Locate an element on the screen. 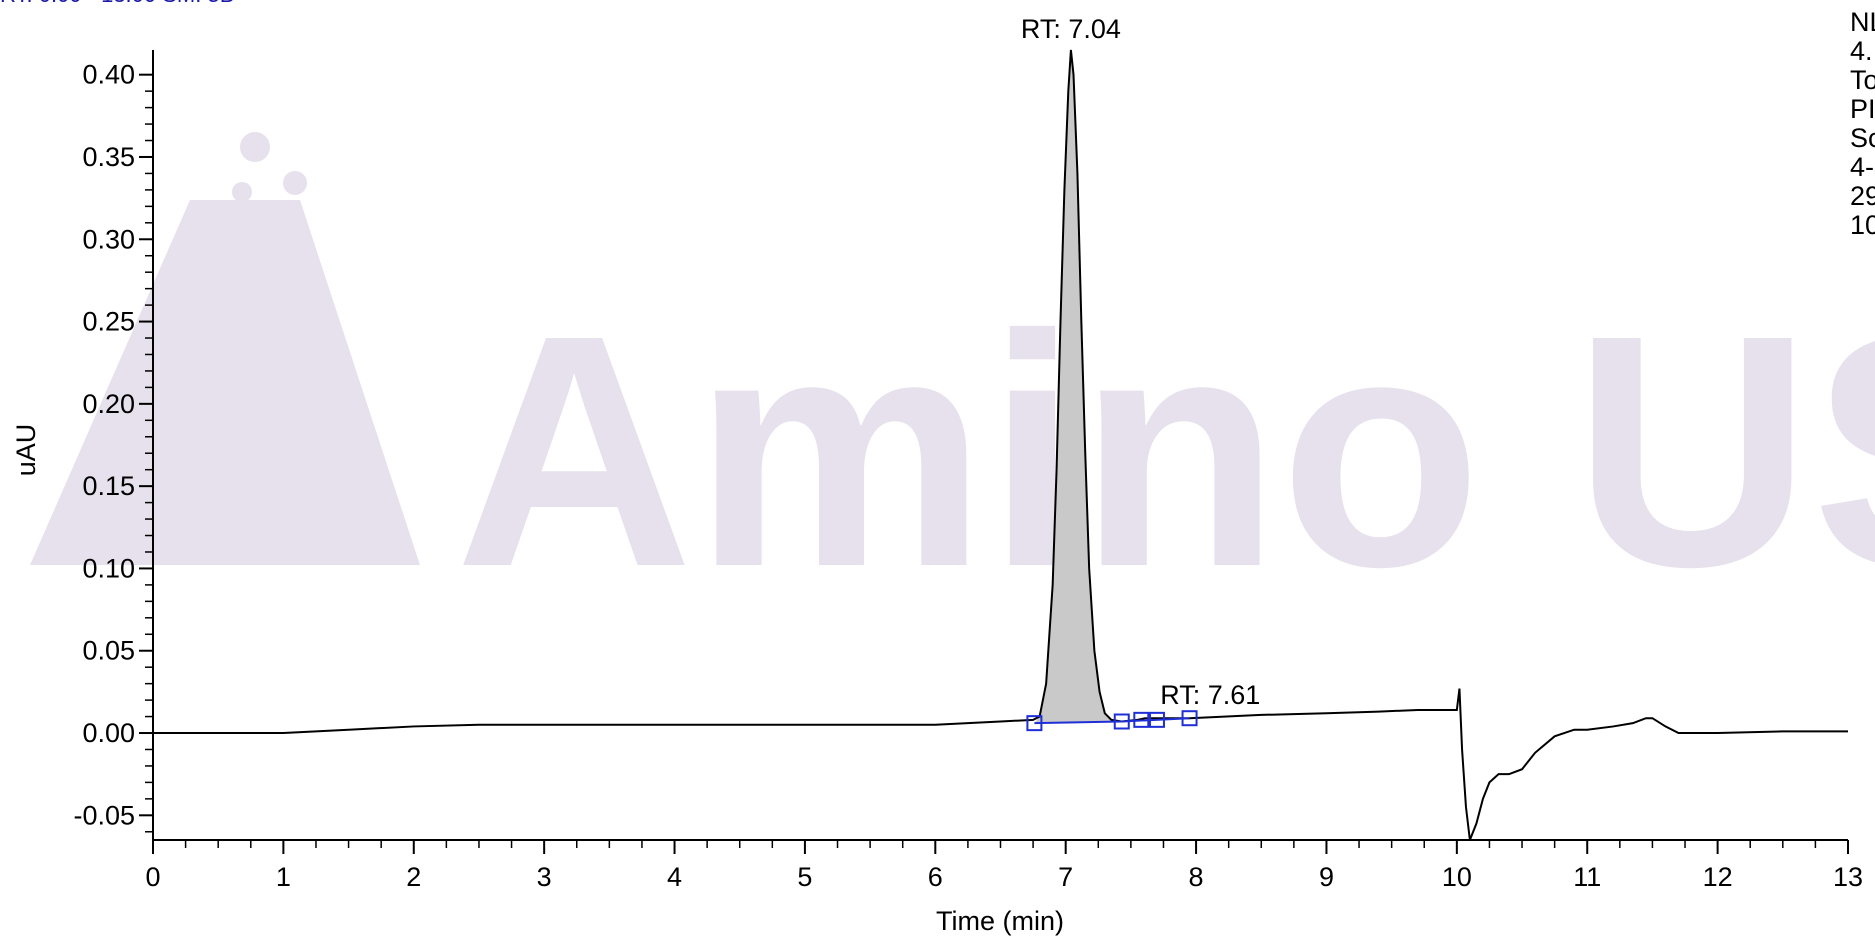 This screenshot has height=937, width=1875. y-axis-title: uAU is located at coordinates (26, 450).